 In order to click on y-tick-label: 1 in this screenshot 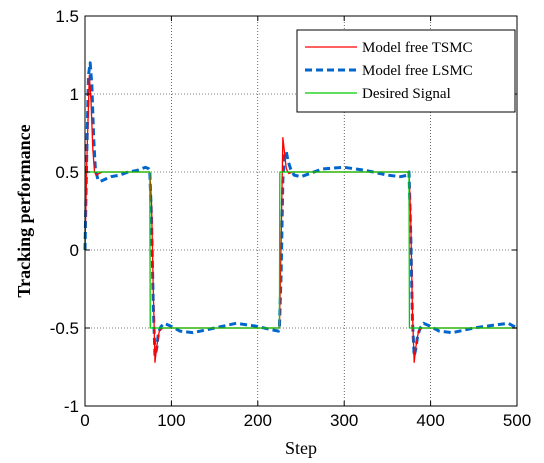, I will do `click(74, 94)`.